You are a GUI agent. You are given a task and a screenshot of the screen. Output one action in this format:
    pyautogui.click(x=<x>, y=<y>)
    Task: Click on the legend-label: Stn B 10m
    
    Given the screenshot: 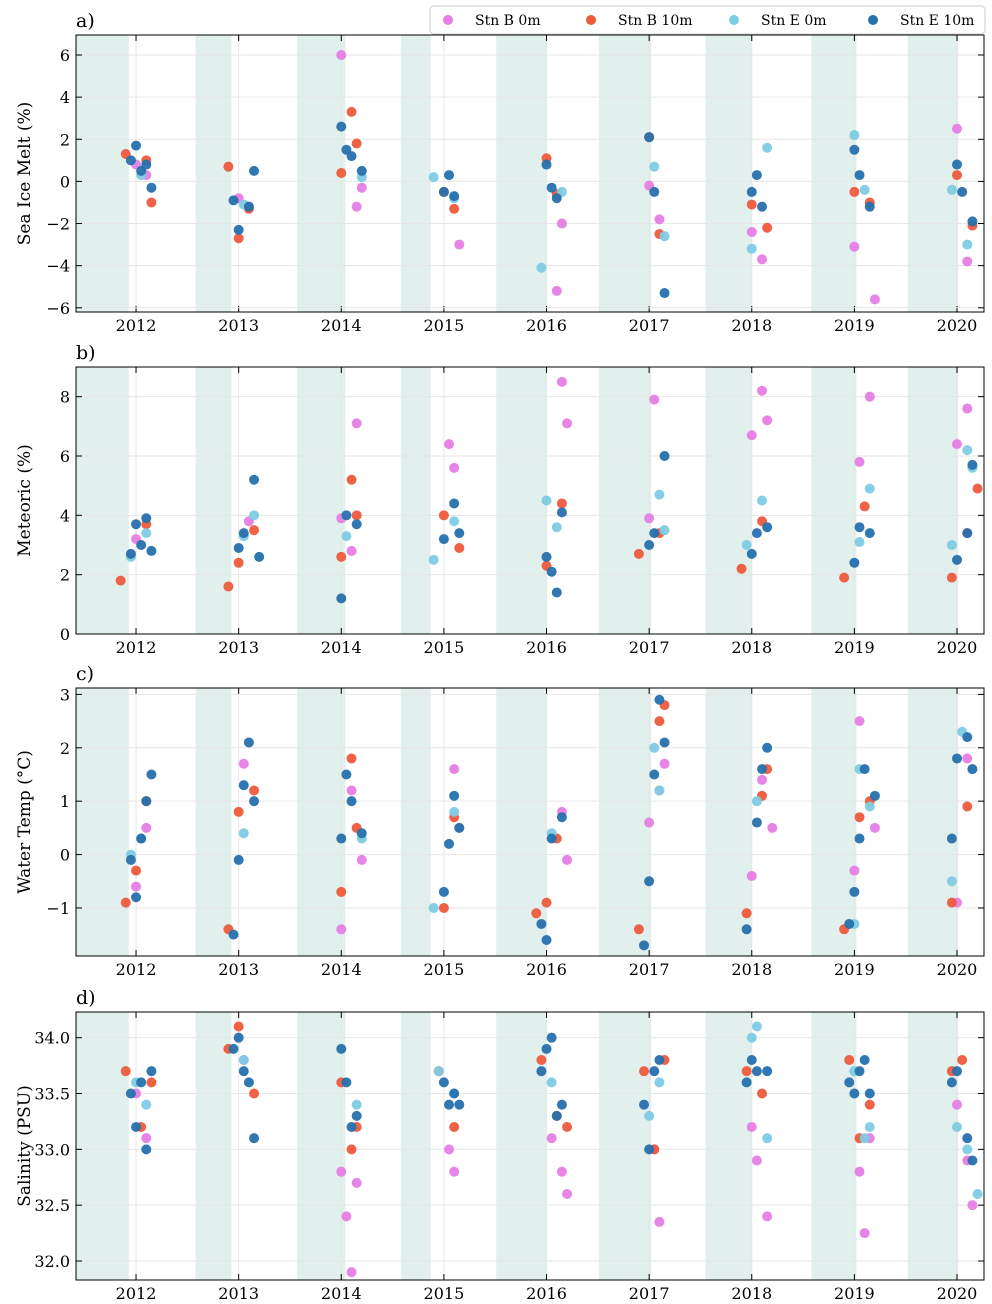 What is the action you would take?
    pyautogui.click(x=655, y=21)
    